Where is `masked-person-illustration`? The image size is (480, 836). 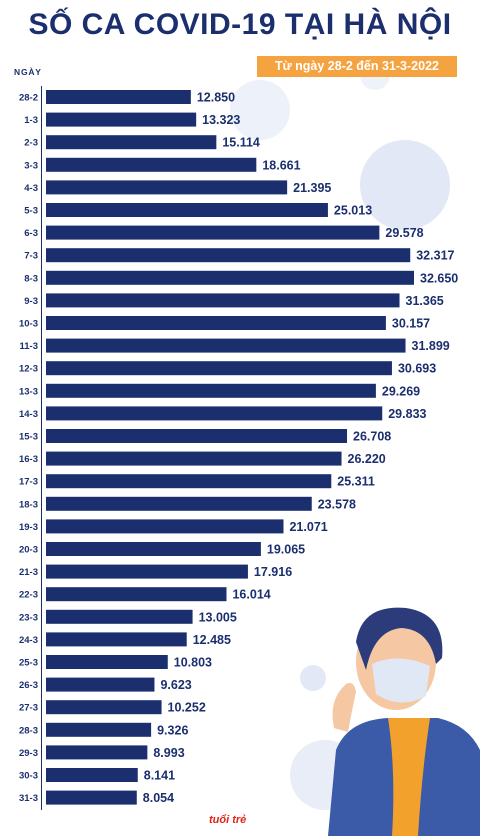 masked-person-illustration is located at coordinates (404, 721).